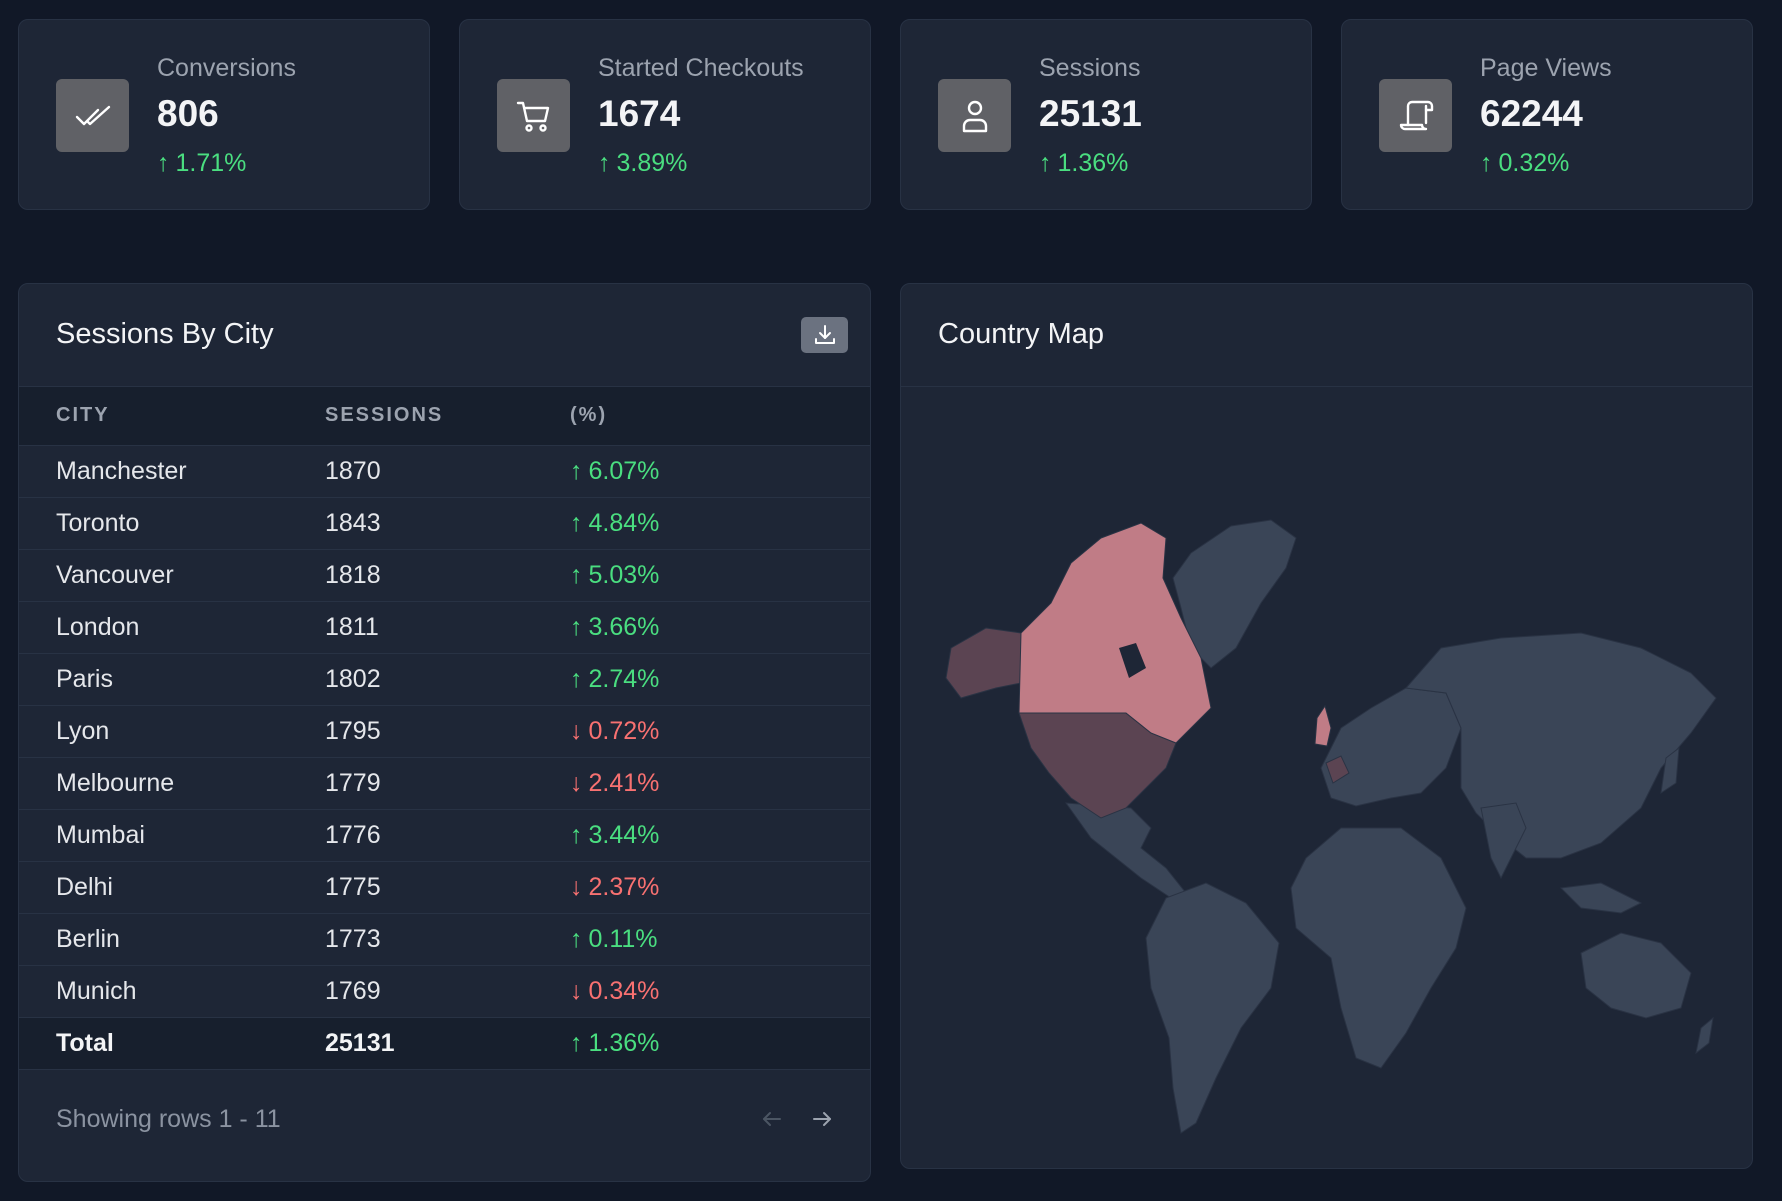 This screenshot has height=1201, width=1782. What do you see at coordinates (1234, 594) in the screenshot?
I see `map-country-greenland` at bounding box center [1234, 594].